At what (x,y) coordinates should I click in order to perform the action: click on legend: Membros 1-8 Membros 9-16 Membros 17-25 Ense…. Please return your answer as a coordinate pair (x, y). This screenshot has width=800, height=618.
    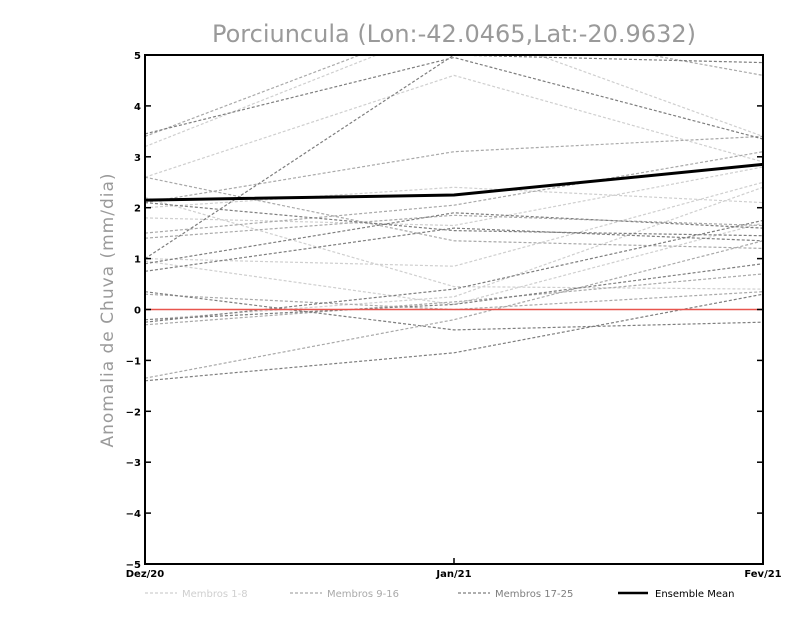
    Looking at the image, I should click on (439, 594).